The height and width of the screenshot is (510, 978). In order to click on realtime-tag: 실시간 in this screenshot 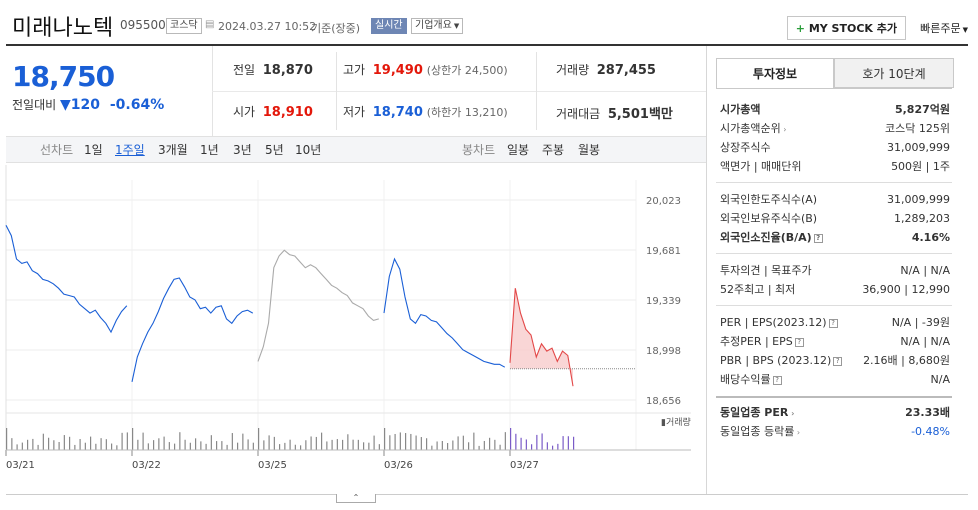, I will do `click(389, 26)`.